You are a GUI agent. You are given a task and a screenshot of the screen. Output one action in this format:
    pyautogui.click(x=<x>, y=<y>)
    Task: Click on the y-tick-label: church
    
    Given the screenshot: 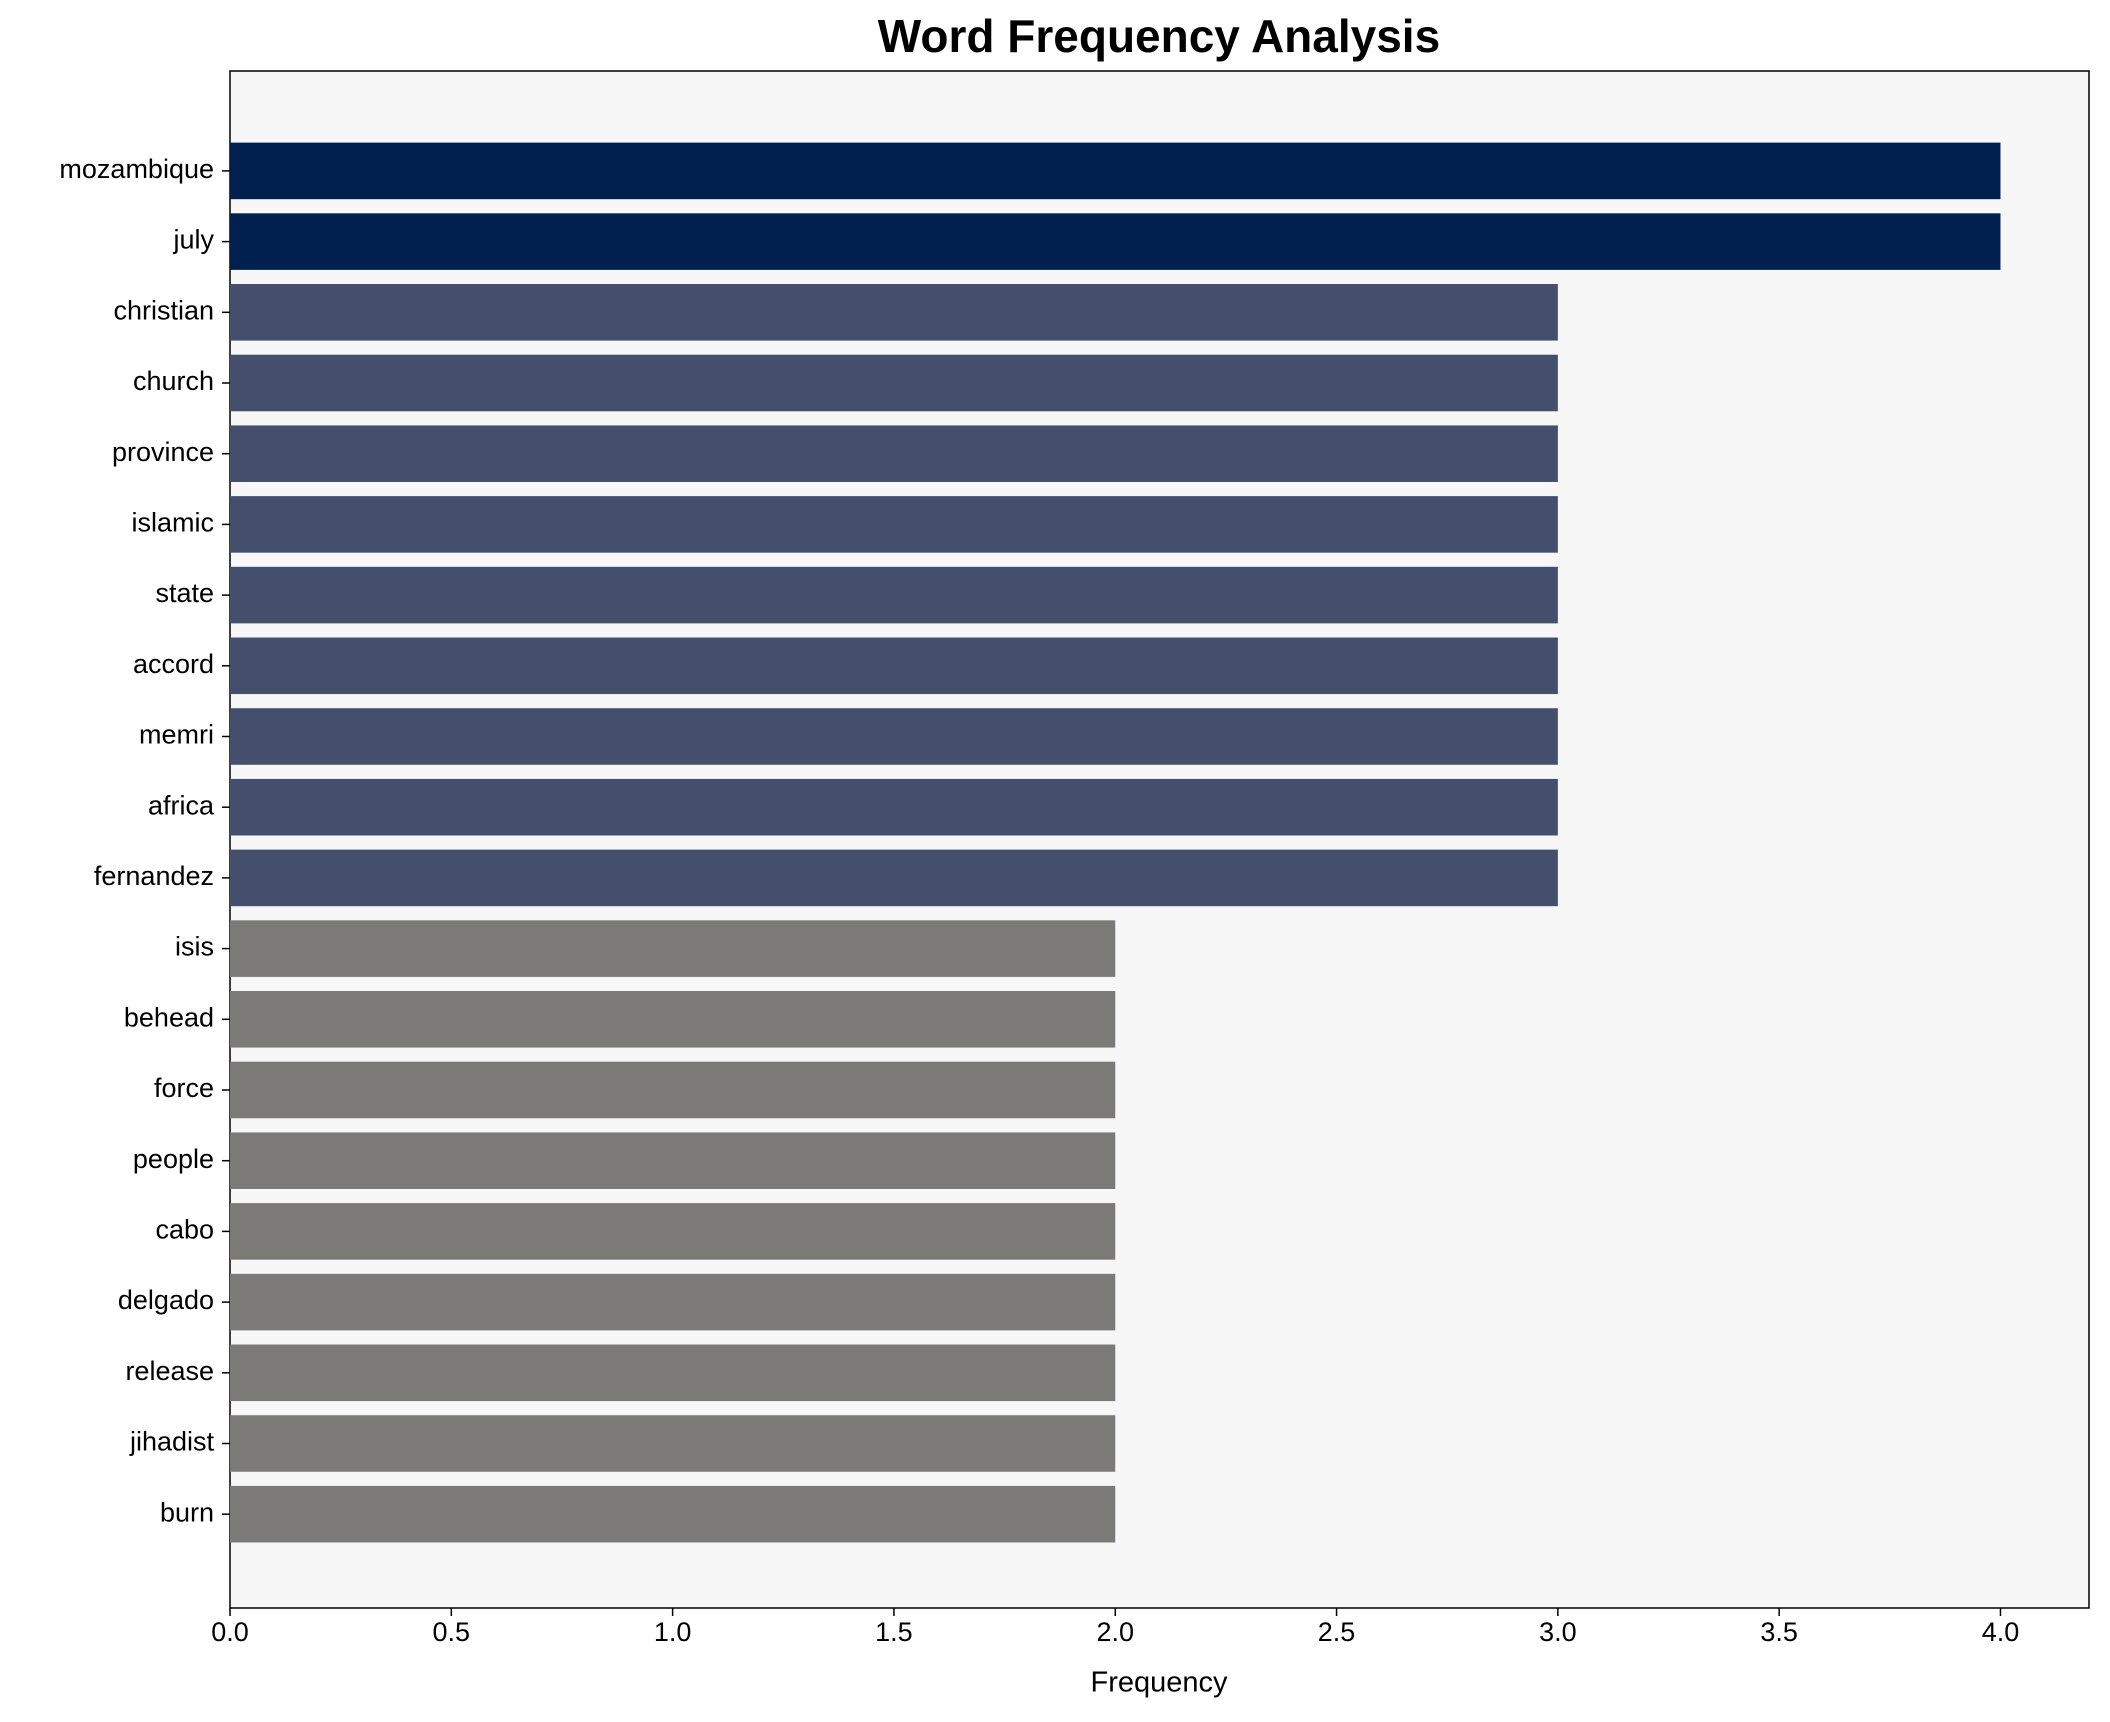 What is the action you would take?
    pyautogui.click(x=173, y=381)
    